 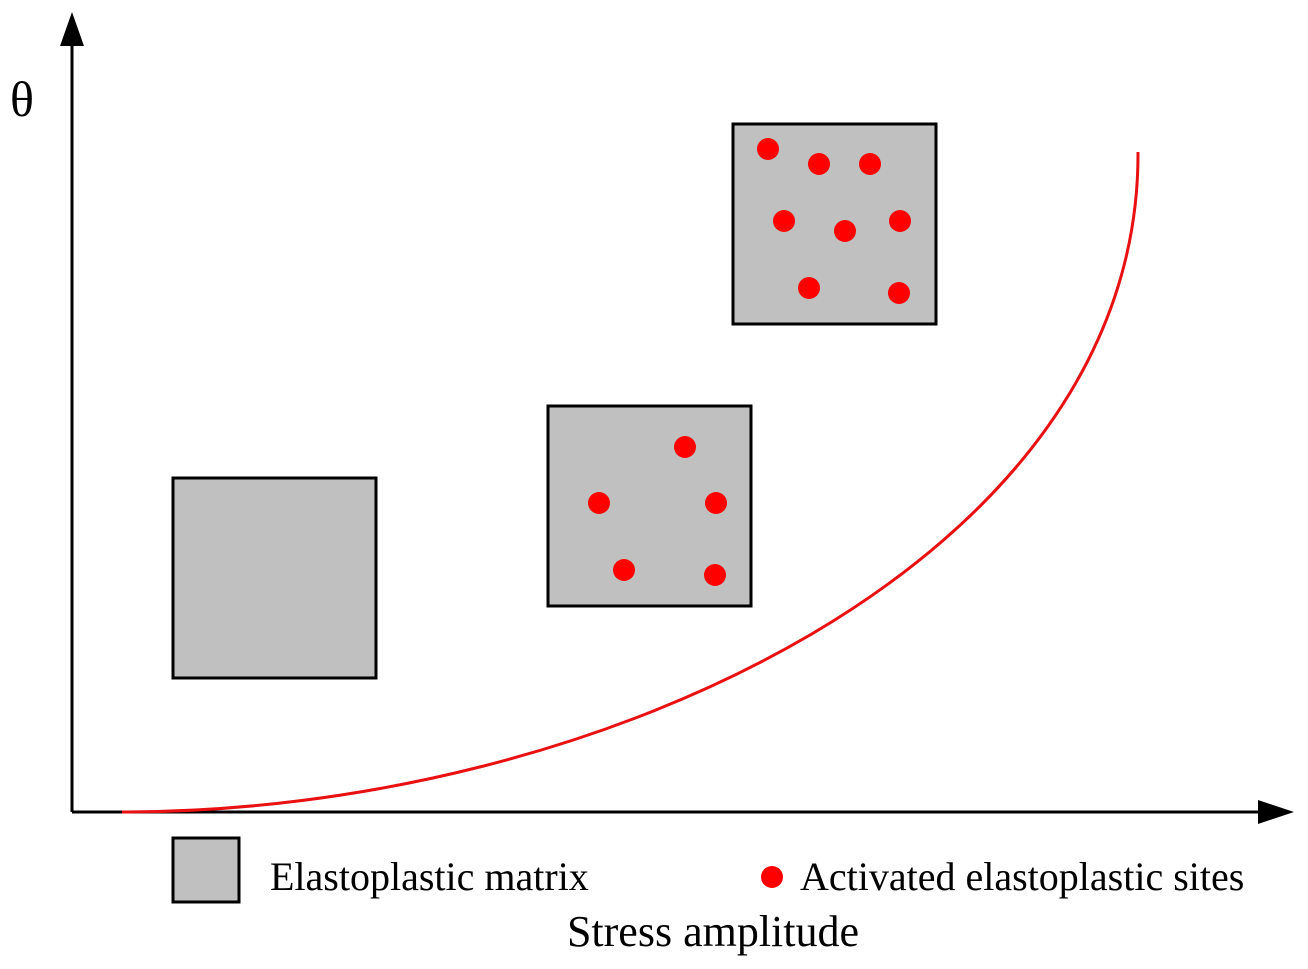 What do you see at coordinates (1276, 812) in the screenshot?
I see `x-axis-arrowhead` at bounding box center [1276, 812].